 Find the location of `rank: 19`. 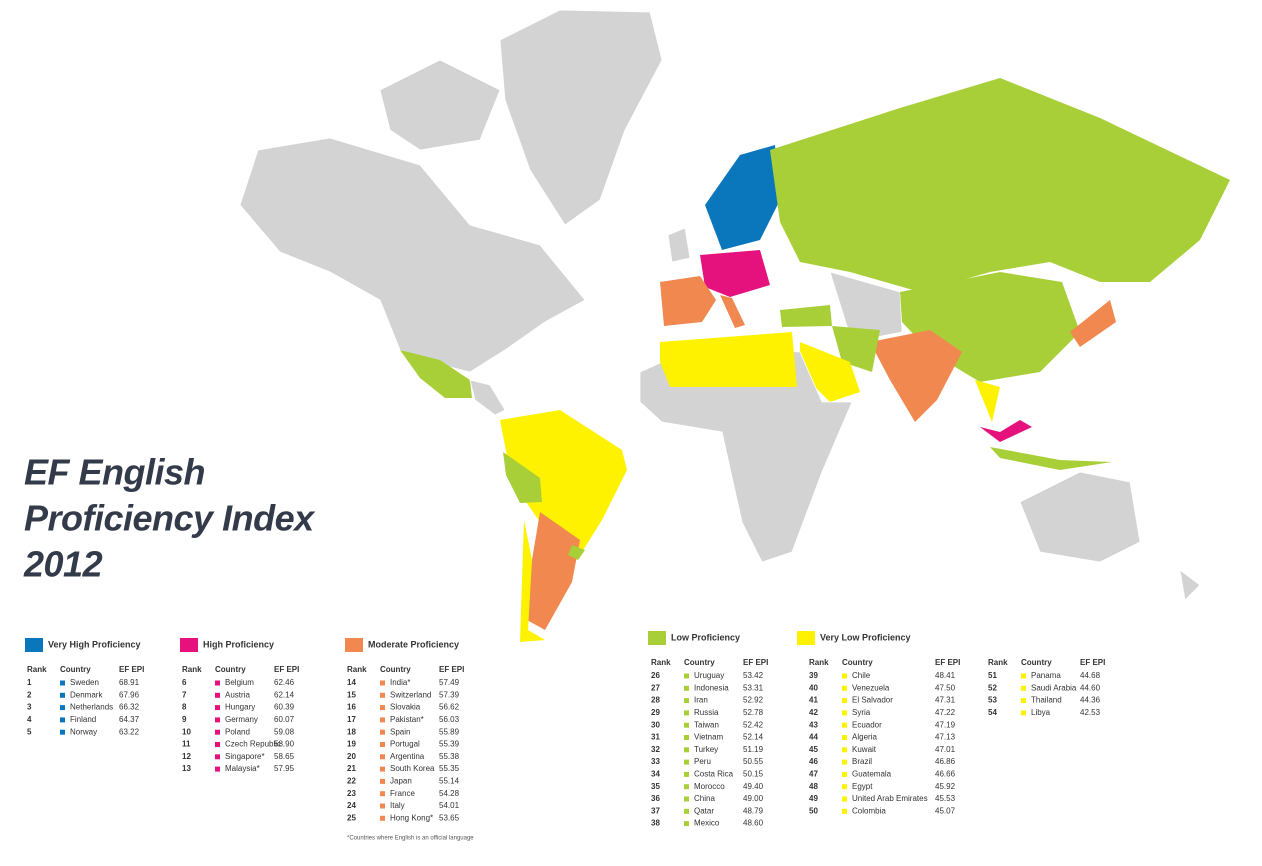

rank: 19 is located at coordinates (351, 744).